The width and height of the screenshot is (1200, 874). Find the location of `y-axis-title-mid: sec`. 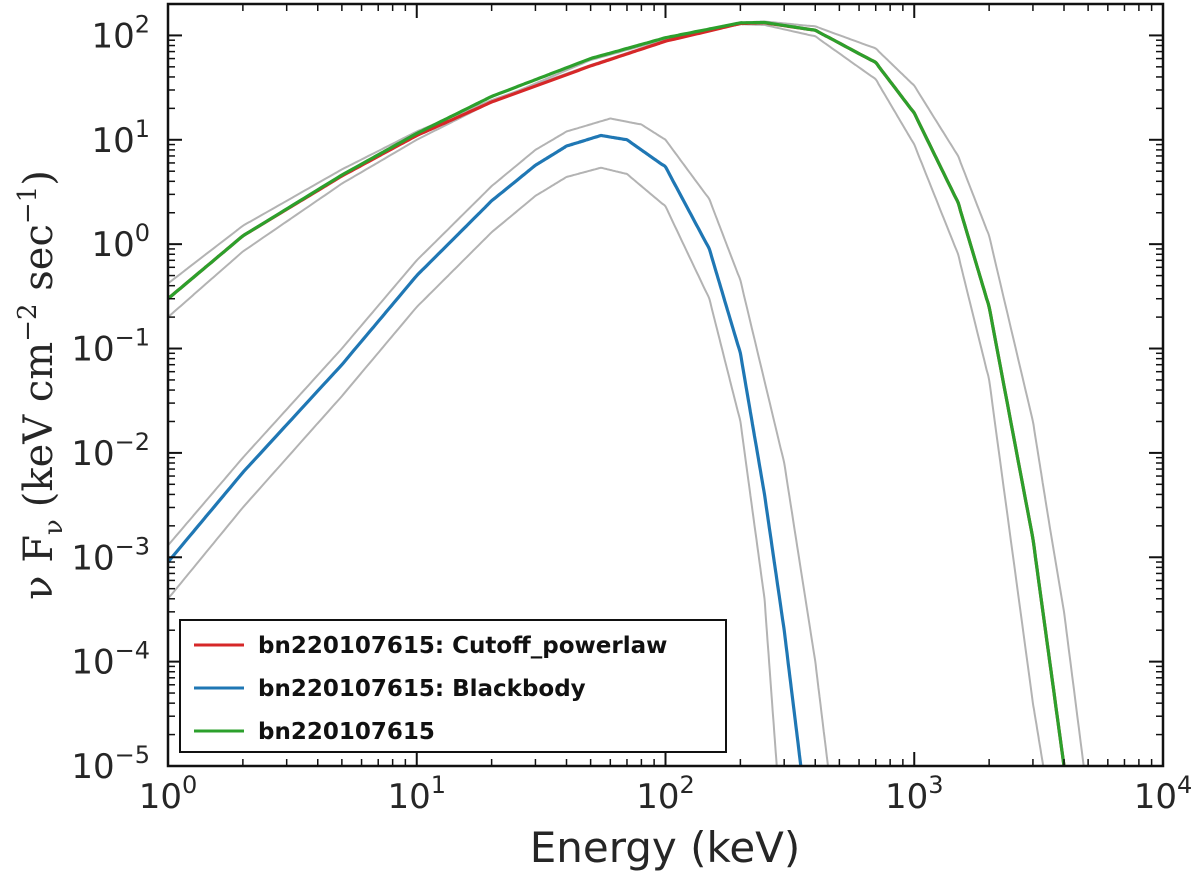

y-axis-title-mid: sec is located at coordinates (39, 263).